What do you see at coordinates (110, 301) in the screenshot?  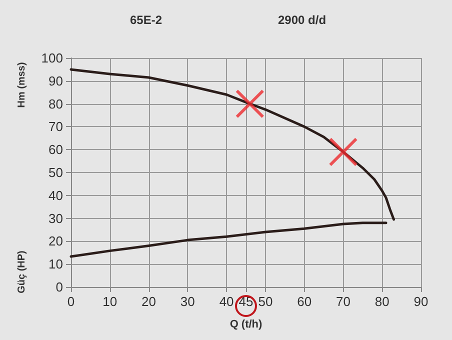 I see `x-tick-label: 10` at bounding box center [110, 301].